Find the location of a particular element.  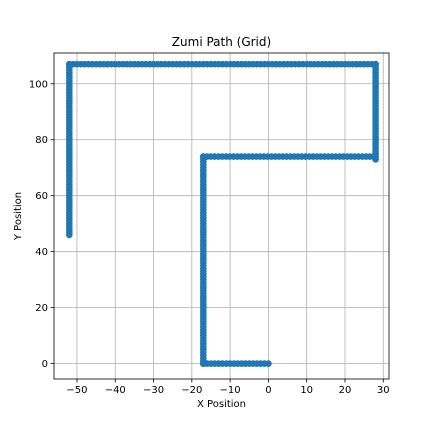

x-tick-label: −40 is located at coordinates (115, 390).